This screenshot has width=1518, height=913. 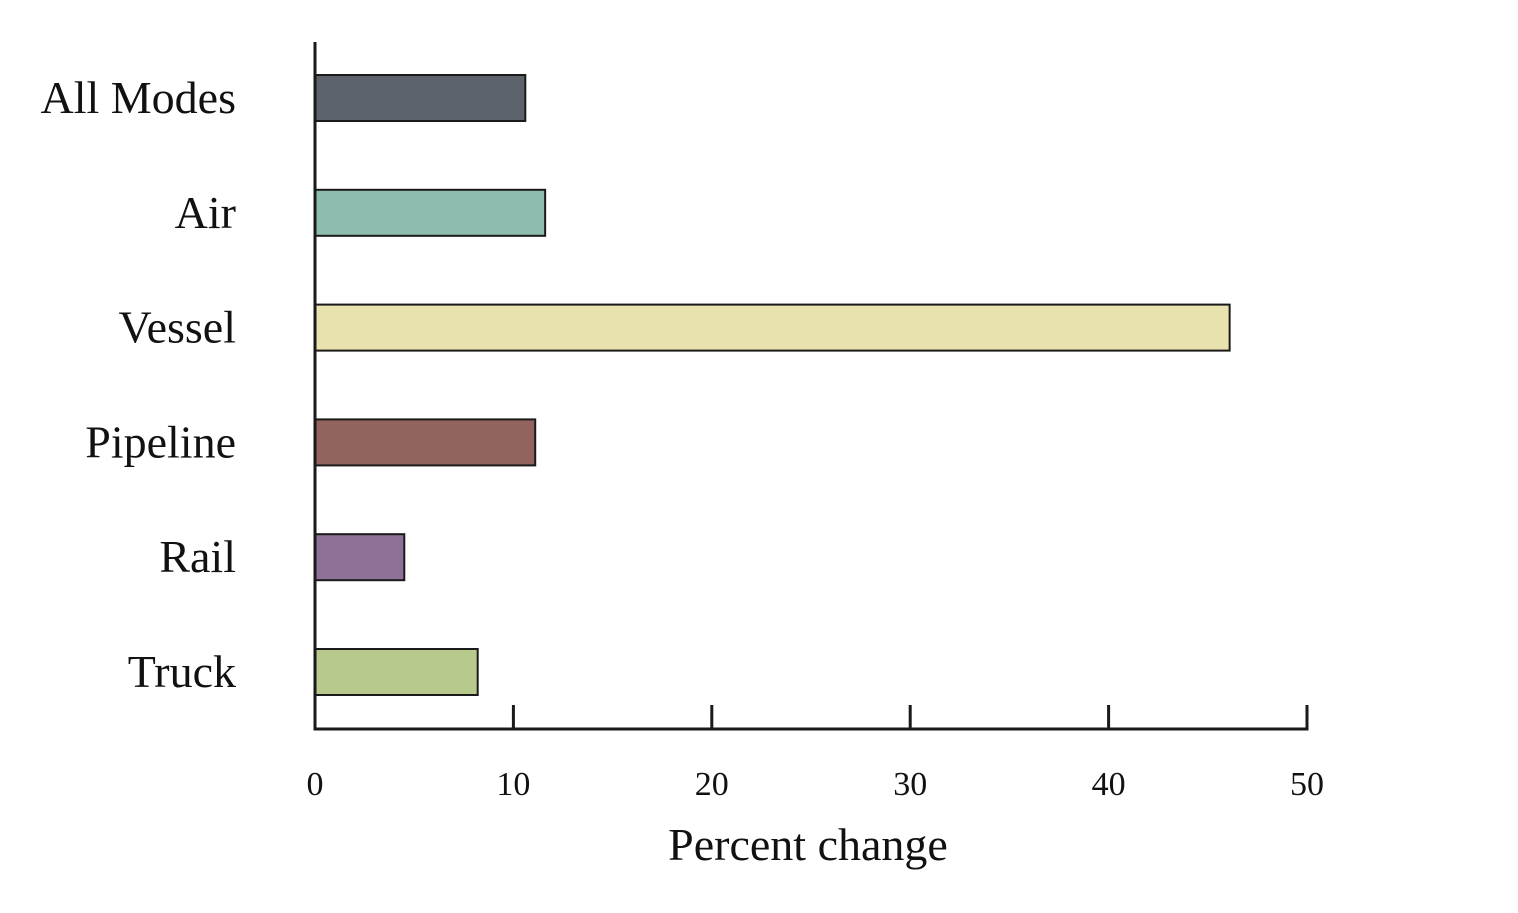 What do you see at coordinates (1109, 784) in the screenshot?
I see `x-tick-label-40: 40` at bounding box center [1109, 784].